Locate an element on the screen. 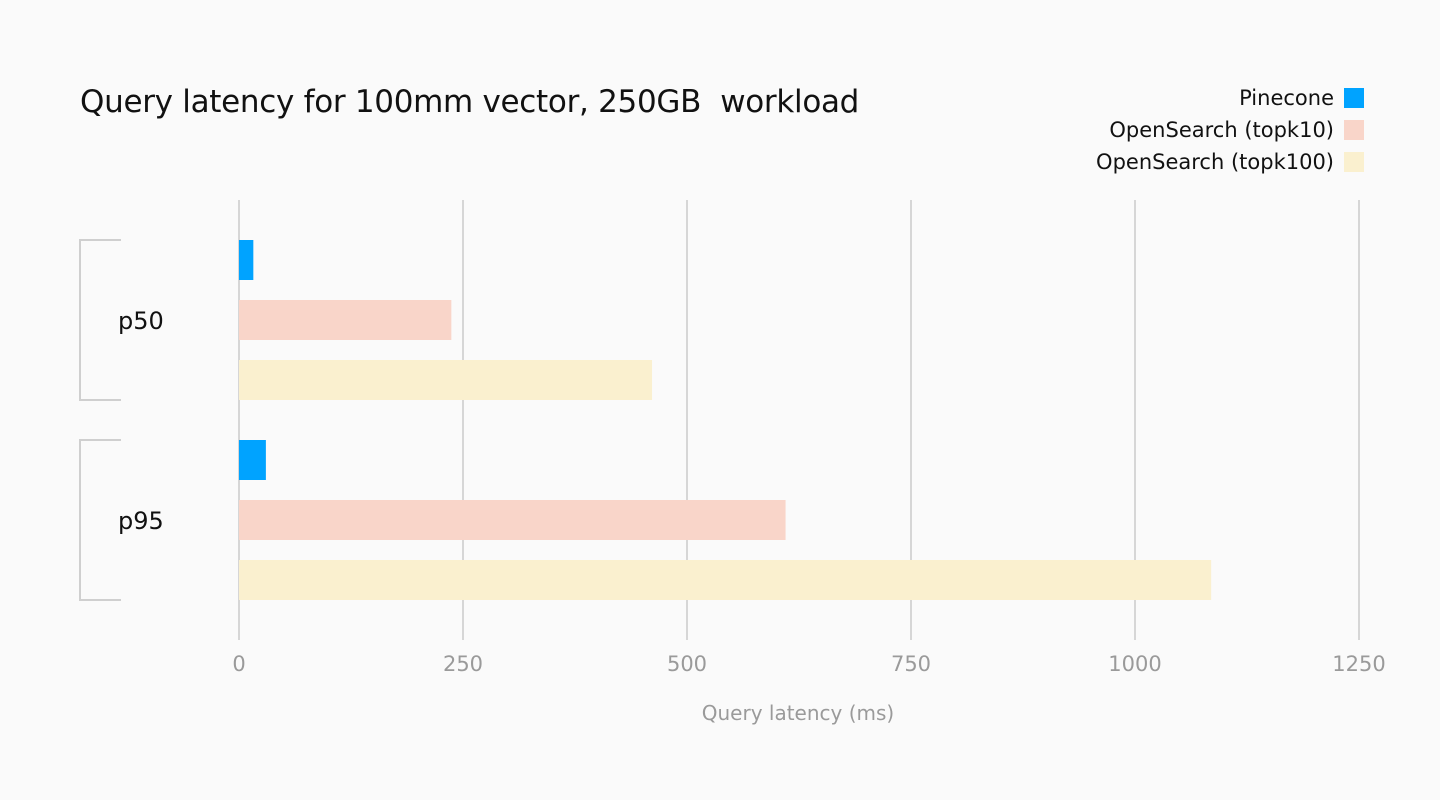 This screenshot has width=1440, height=800. legend-item-opensearch-topk10: OpenSearch (topk10) is located at coordinates (1230, 130).